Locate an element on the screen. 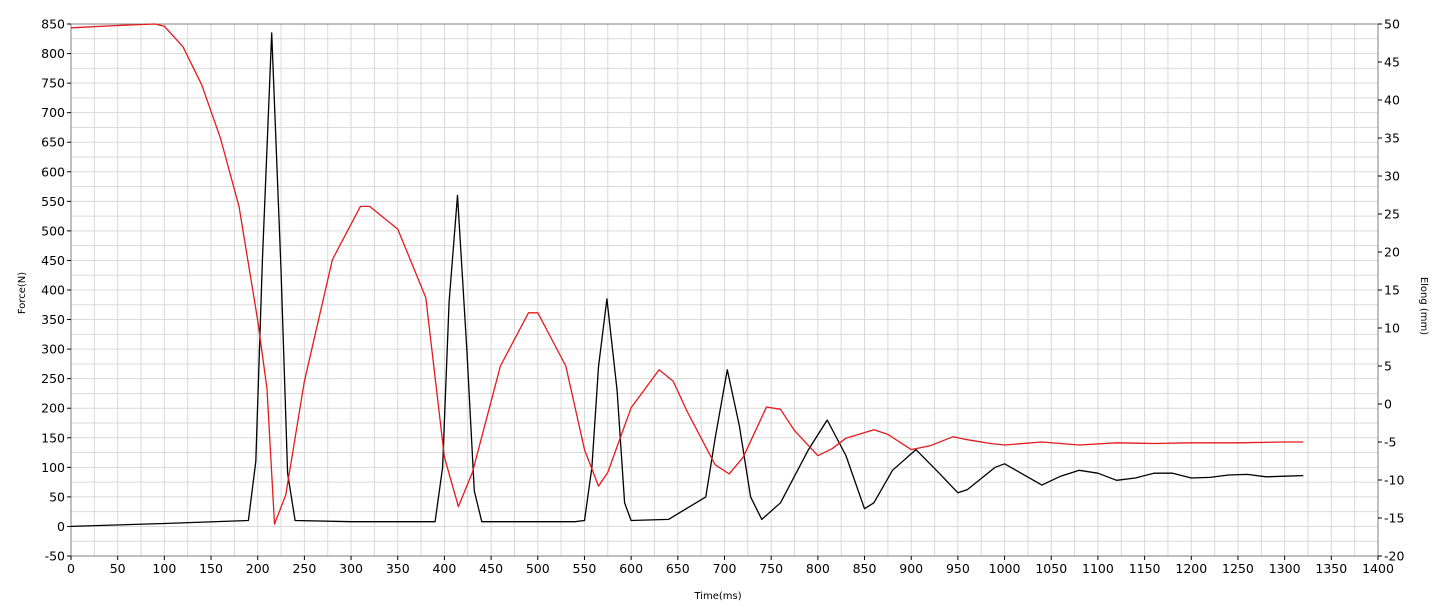 Image resolution: width=1445 pixels, height=608 pixels. x-tick-label: 750 is located at coordinates (771, 568).